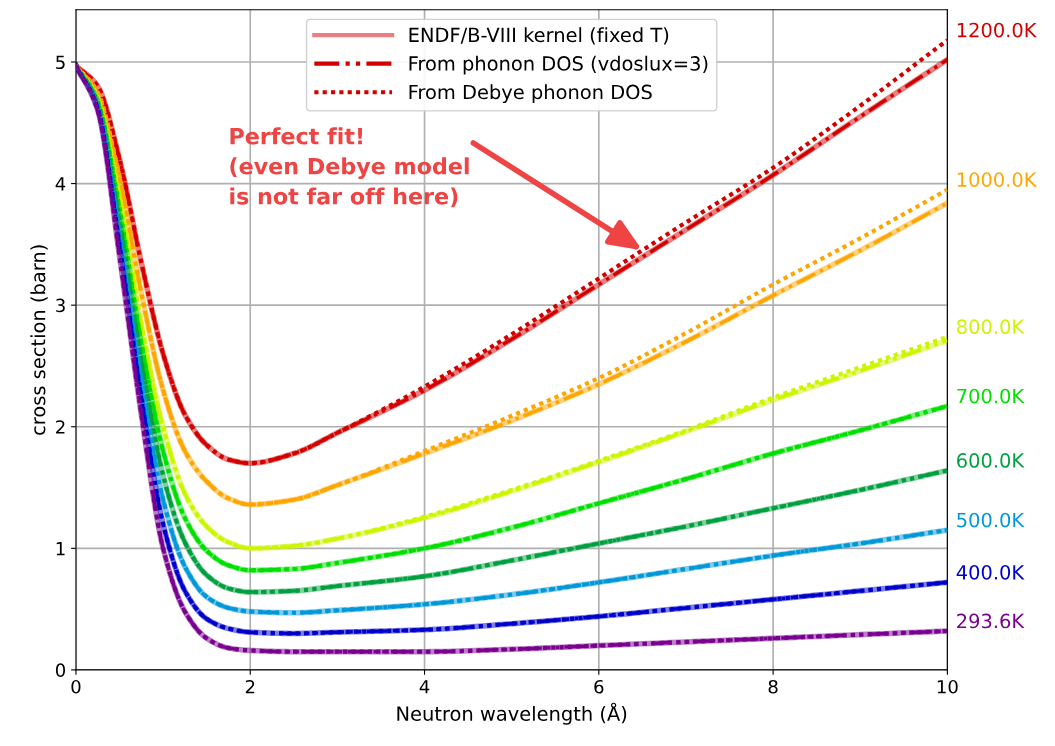 This screenshot has width=1055, height=746. What do you see at coordinates (60, 62) in the screenshot?
I see `y-tick-label: 5` at bounding box center [60, 62].